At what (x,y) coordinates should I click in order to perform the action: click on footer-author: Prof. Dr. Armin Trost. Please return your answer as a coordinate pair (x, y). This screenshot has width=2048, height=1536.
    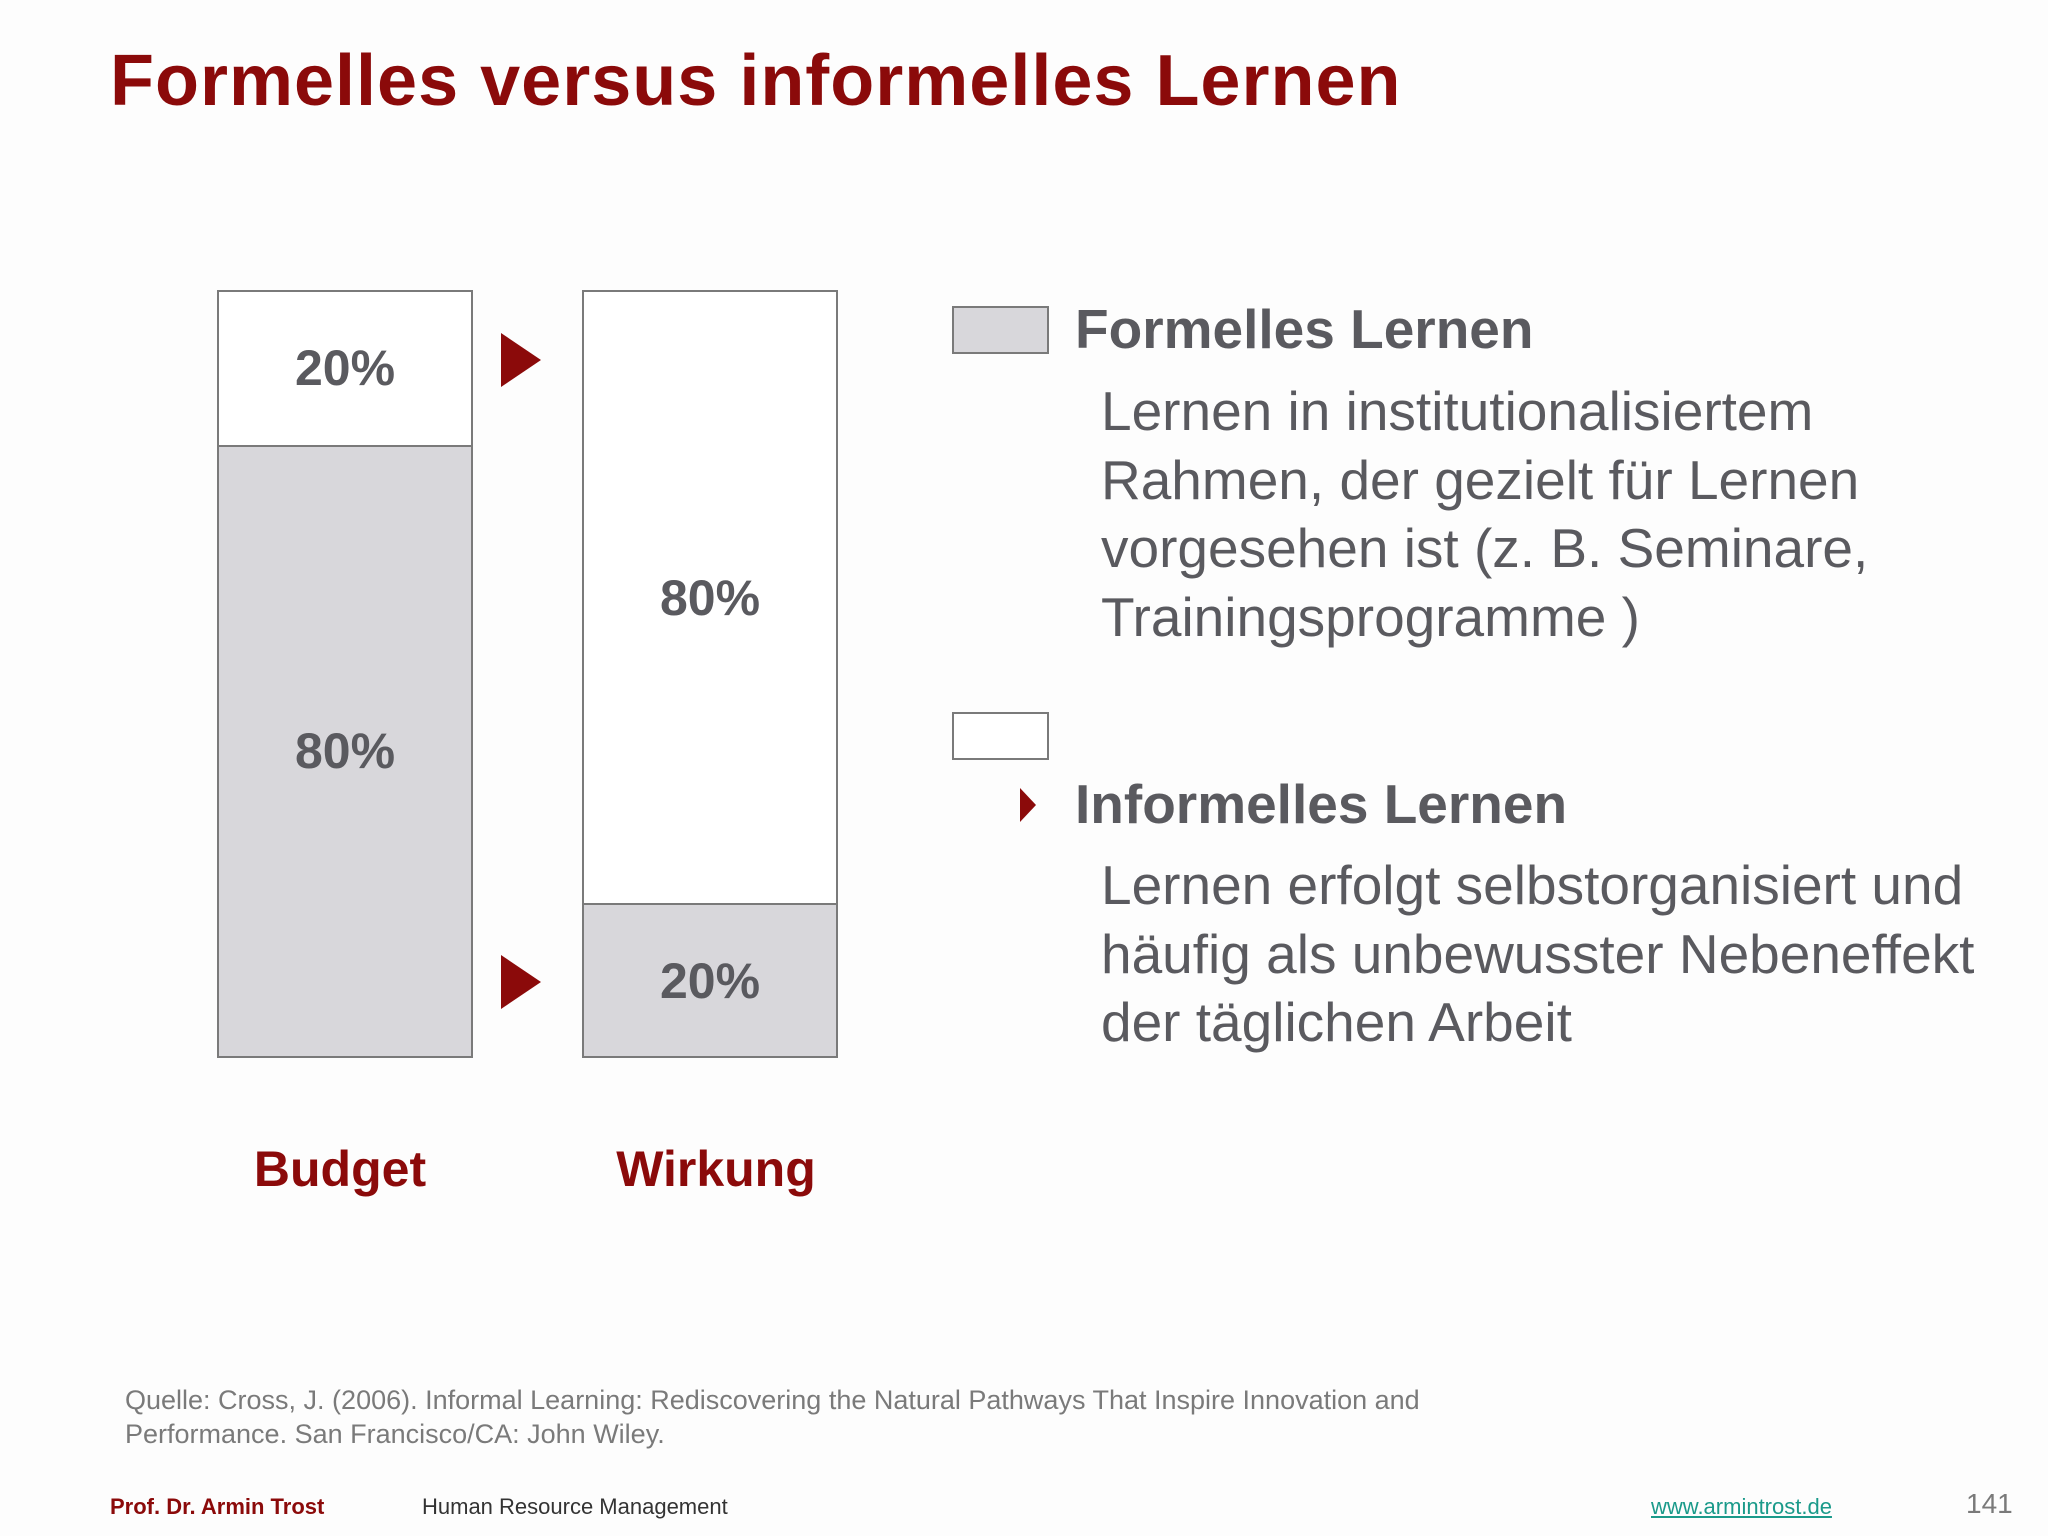
    Looking at the image, I should click on (217, 1506).